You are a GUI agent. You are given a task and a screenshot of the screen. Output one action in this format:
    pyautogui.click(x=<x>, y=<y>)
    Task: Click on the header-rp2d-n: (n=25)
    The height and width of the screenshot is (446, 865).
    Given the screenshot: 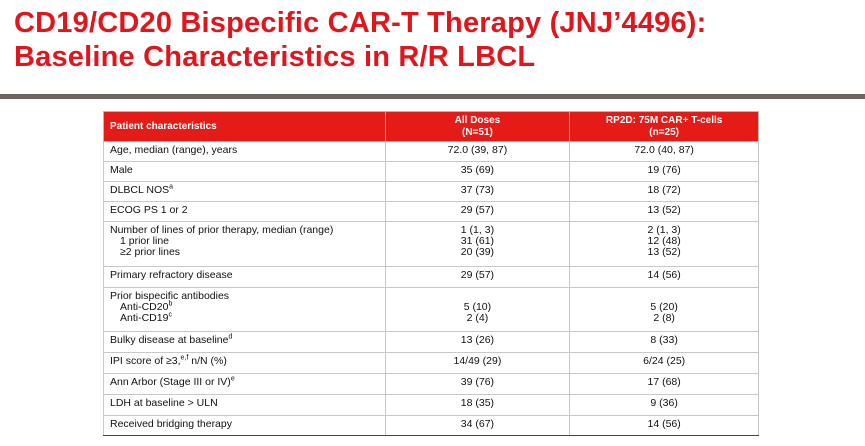 What is the action you would take?
    pyautogui.click(x=664, y=132)
    